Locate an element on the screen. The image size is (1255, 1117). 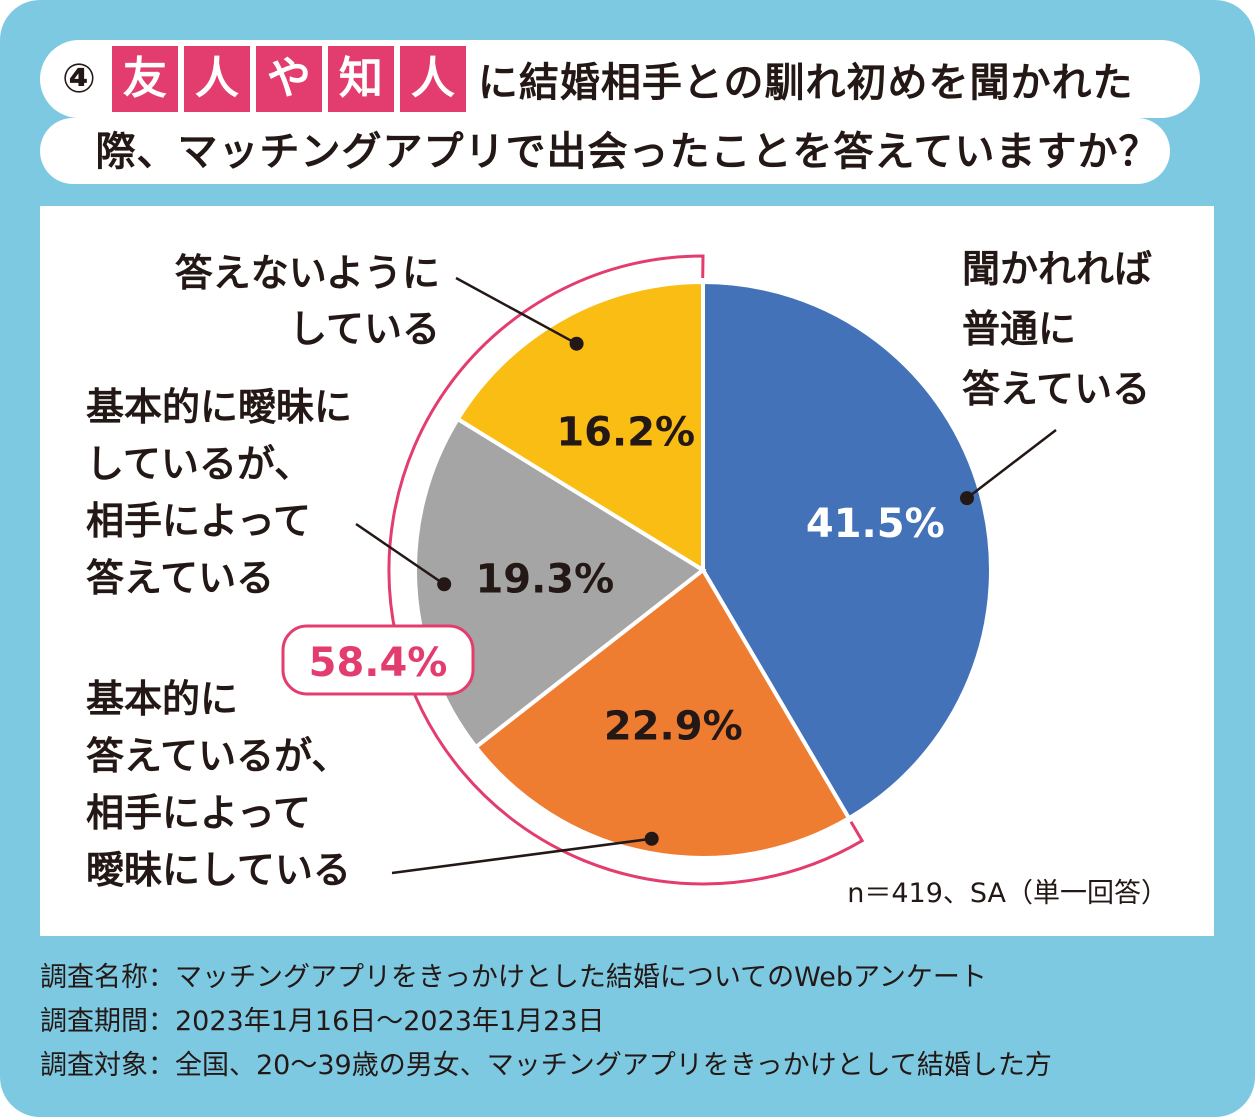
callout-label: 曖昧にしている is located at coordinates (218, 870).